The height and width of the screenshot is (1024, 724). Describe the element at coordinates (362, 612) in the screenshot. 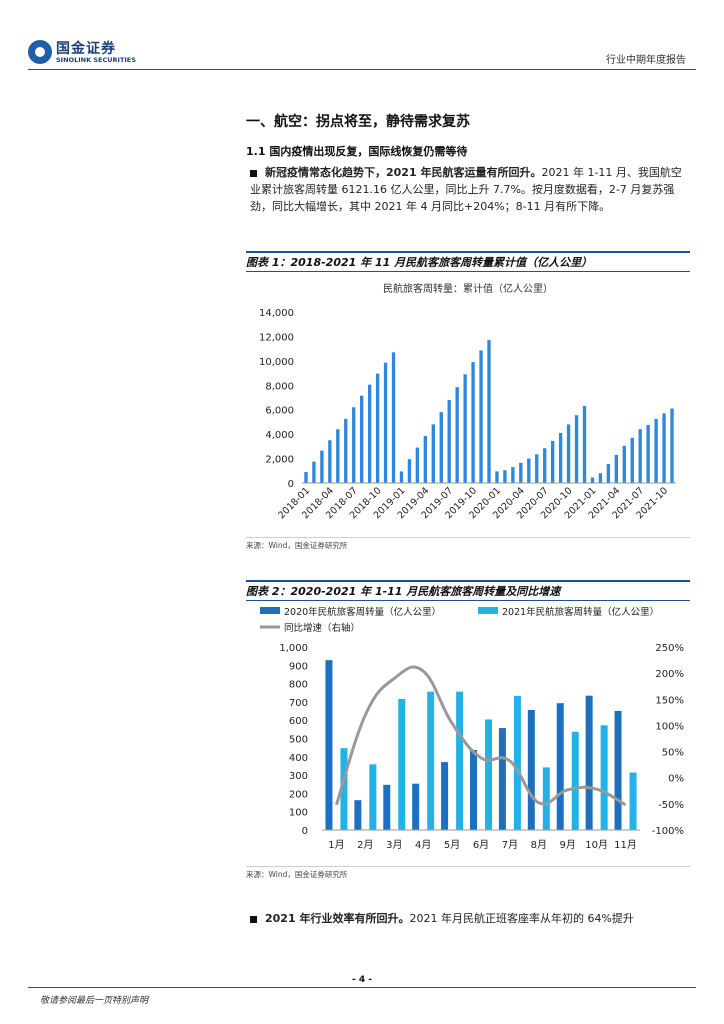

I see `legend-label-2020: 2020年民航旅客周转量（亿人公里）` at that location.